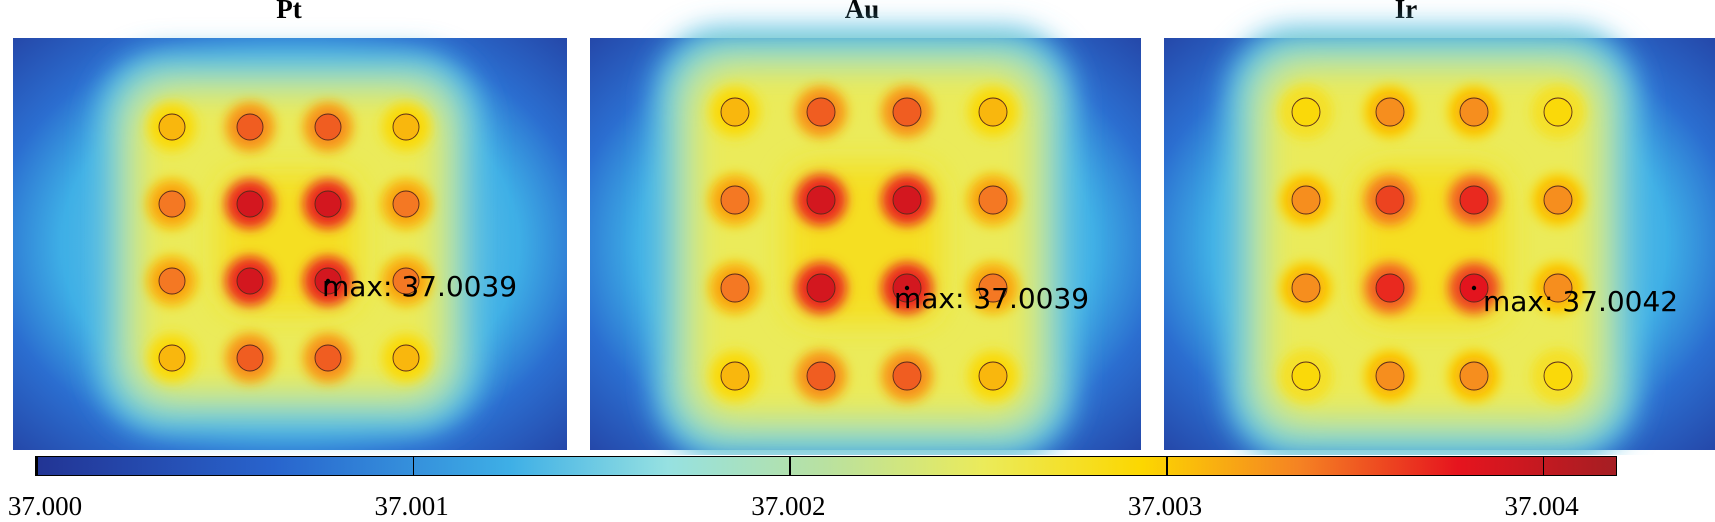 This screenshot has height=522, width=1715. What do you see at coordinates (289, 12) in the screenshot?
I see `panel-title-pt: Pt` at bounding box center [289, 12].